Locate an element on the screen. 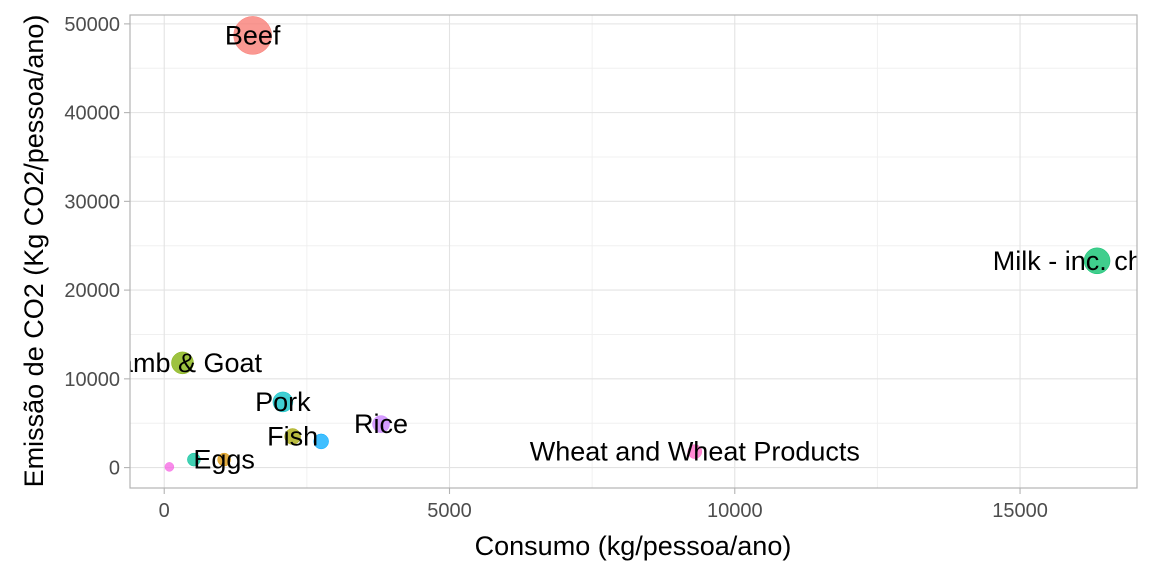  point-label: Pork is located at coordinates (283, 402).